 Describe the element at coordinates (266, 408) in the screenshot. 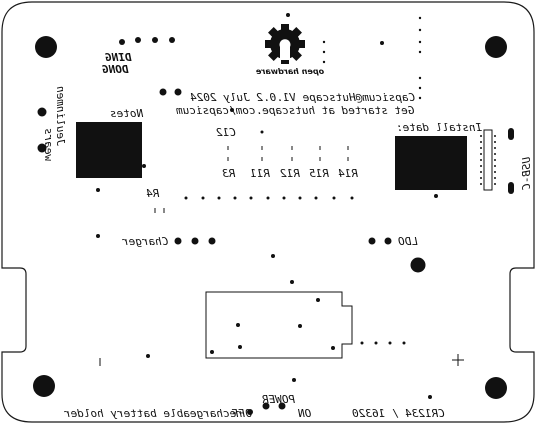

I see `power-switch-pads` at that location.